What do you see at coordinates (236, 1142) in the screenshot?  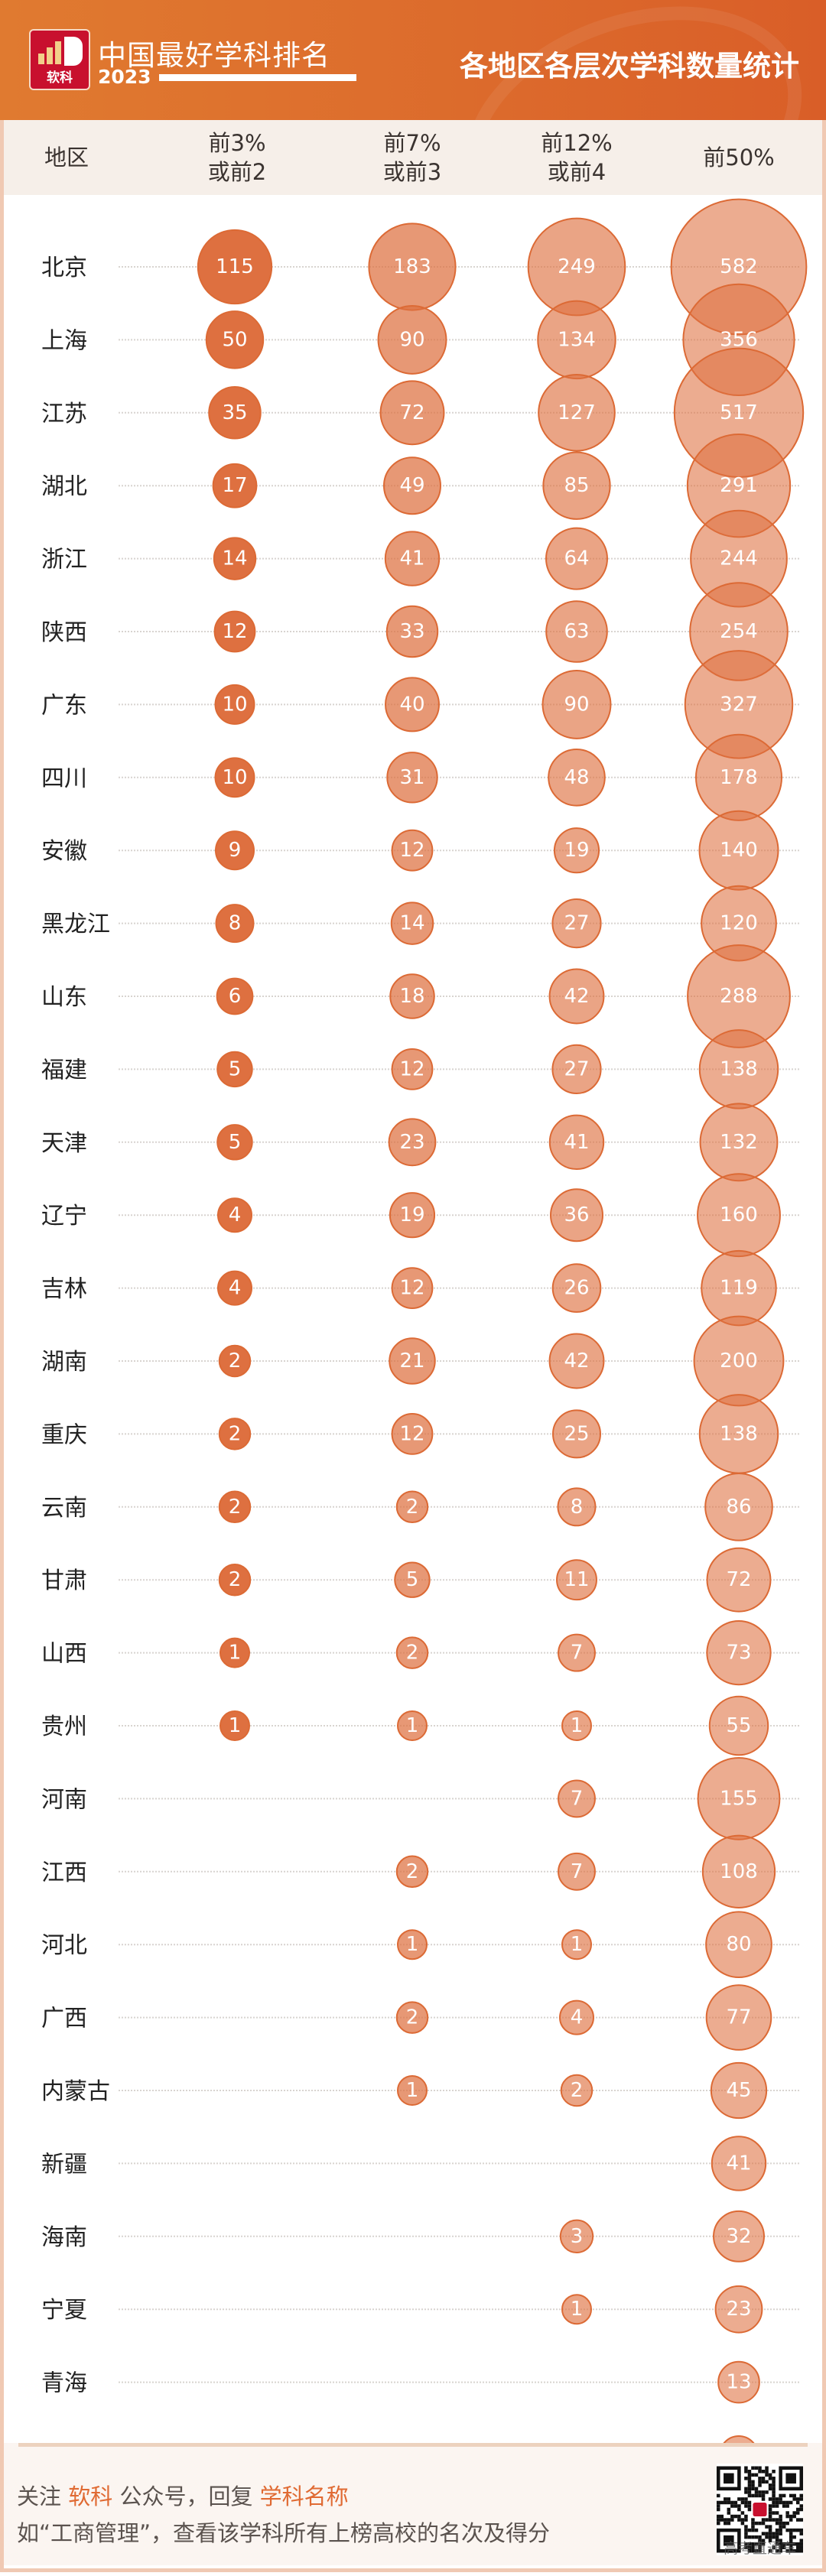 I see `bubble-value: 5` at bounding box center [236, 1142].